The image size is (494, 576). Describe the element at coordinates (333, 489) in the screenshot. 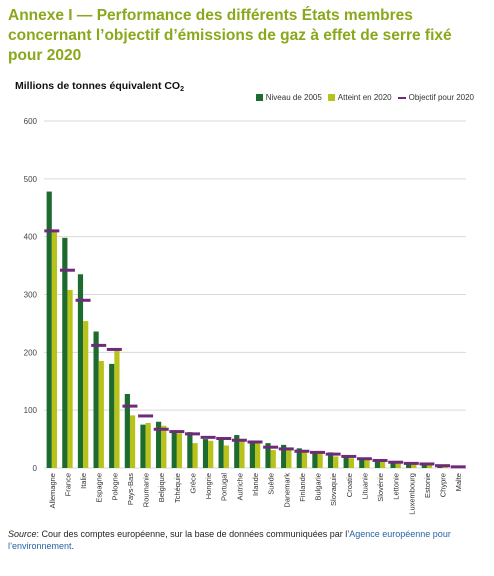

I see `x-category-label: Slovaquie` at that location.